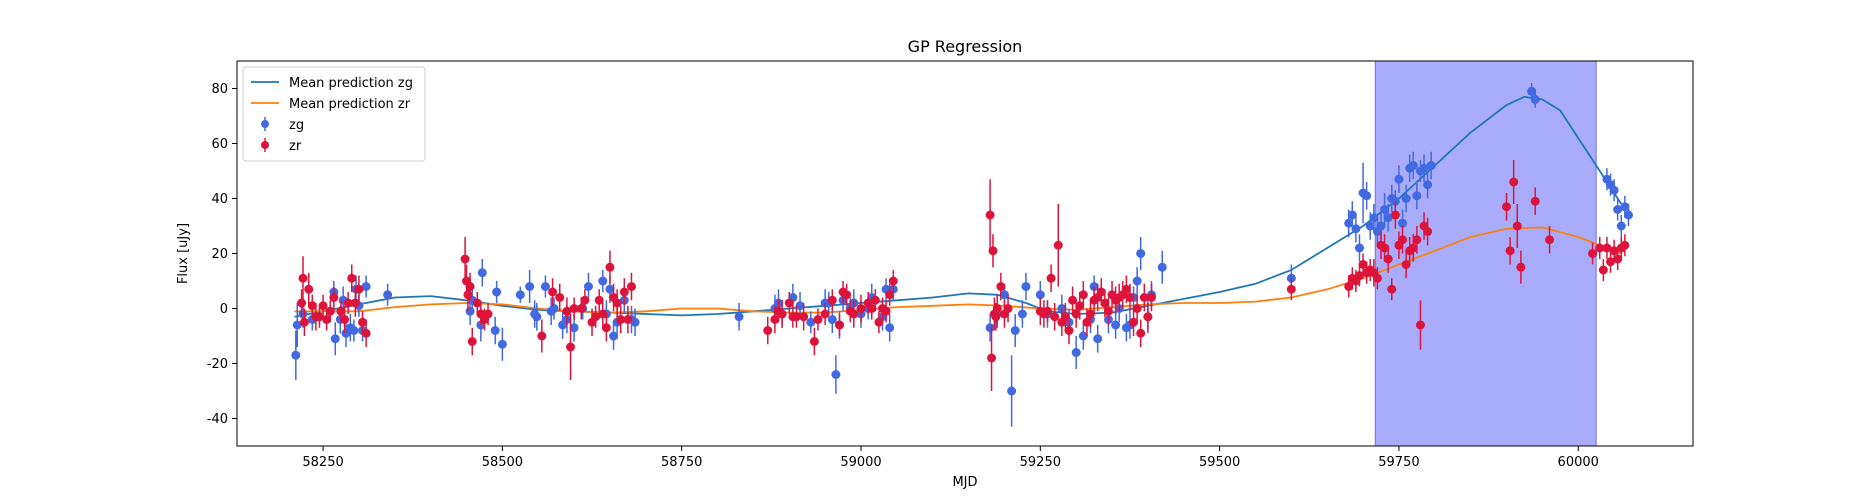 The width and height of the screenshot is (1875, 500). I want to click on legend-box, so click(334, 114).